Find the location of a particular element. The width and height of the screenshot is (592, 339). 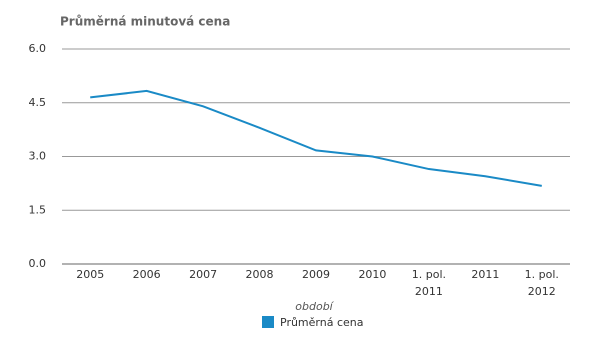

x-tick-label: 2011 is located at coordinates (485, 274).